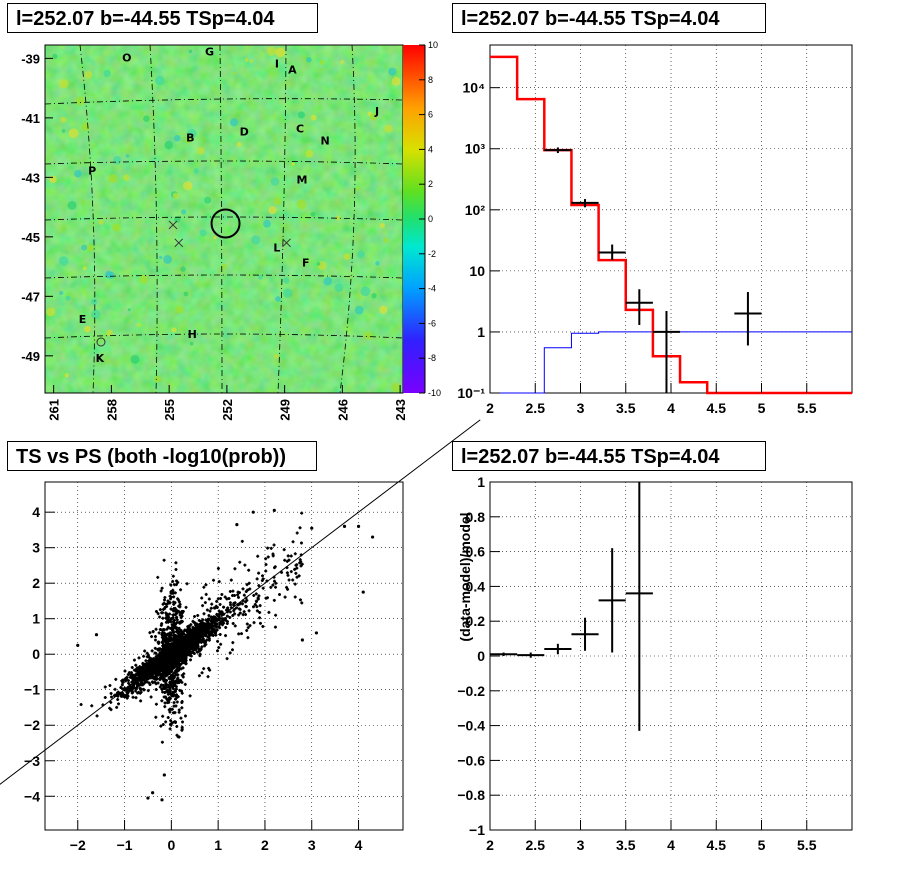  Describe the element at coordinates (125, 845) in the screenshot. I see `x-tick-label: −1` at that location.